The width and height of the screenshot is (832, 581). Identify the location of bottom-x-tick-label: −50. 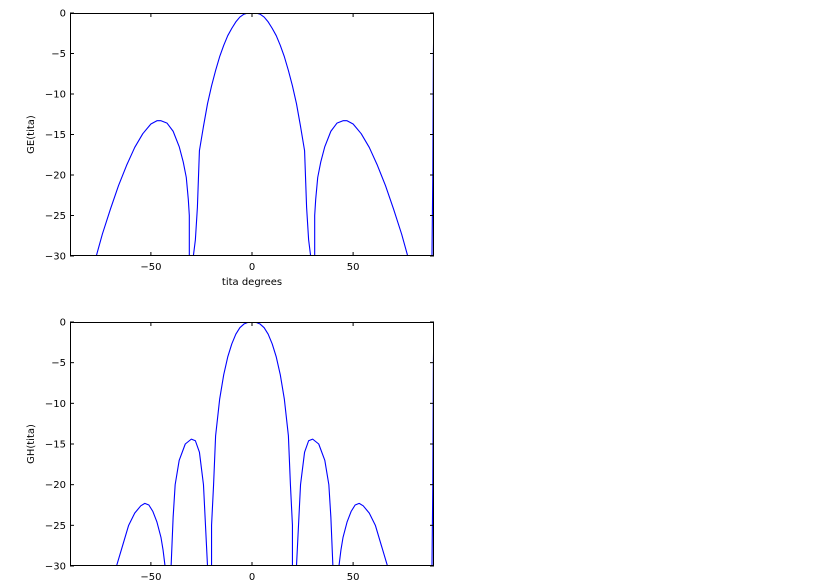
(150, 576).